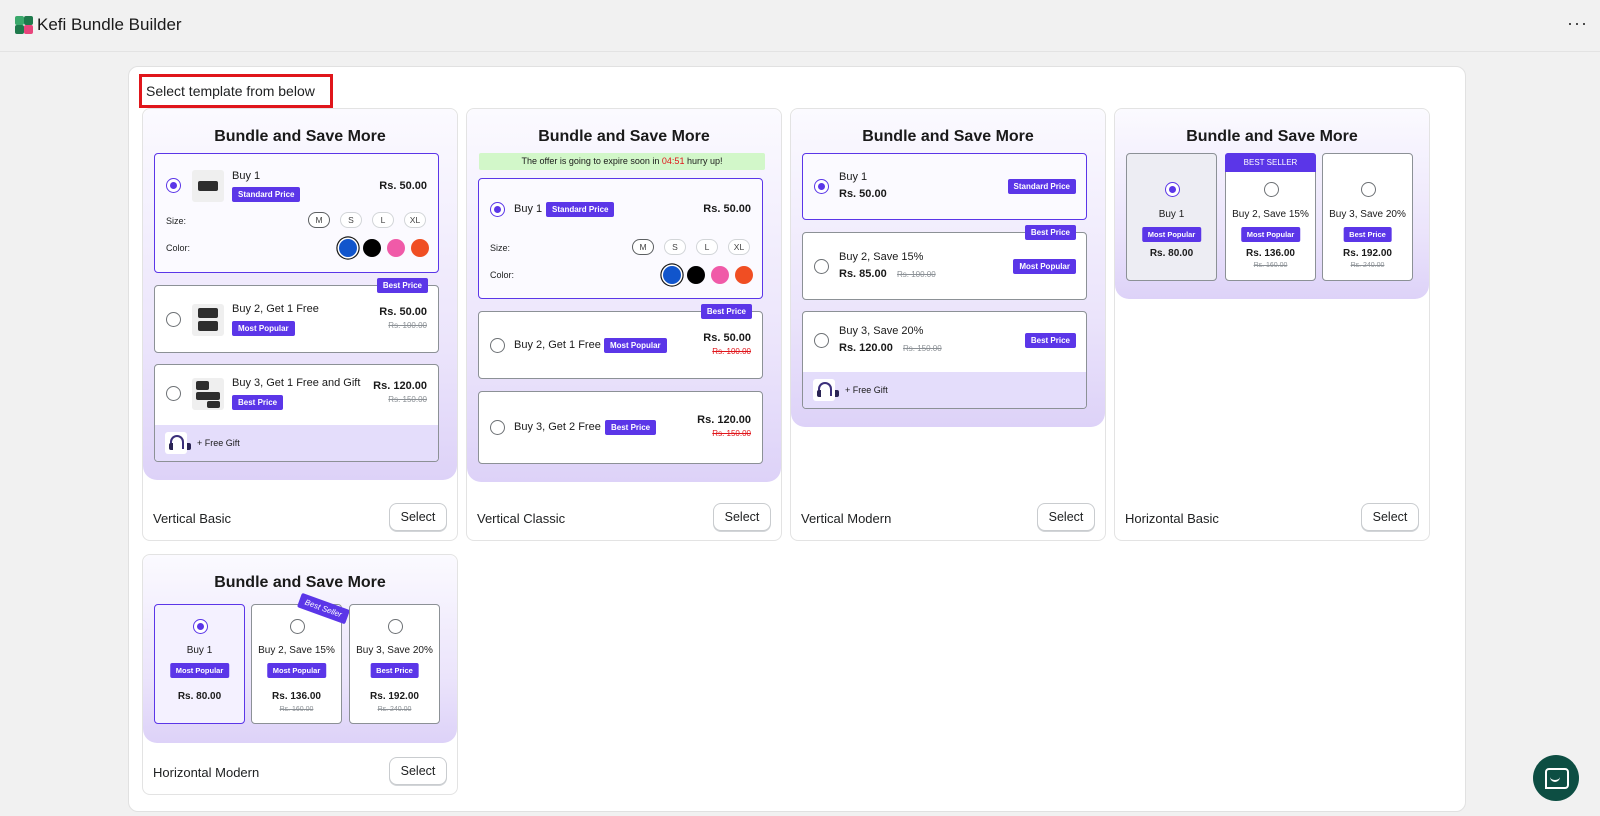 The height and width of the screenshot is (816, 1600). Describe the element at coordinates (724, 420) in the screenshot. I see `option-price: Rs. 120.00` at that location.